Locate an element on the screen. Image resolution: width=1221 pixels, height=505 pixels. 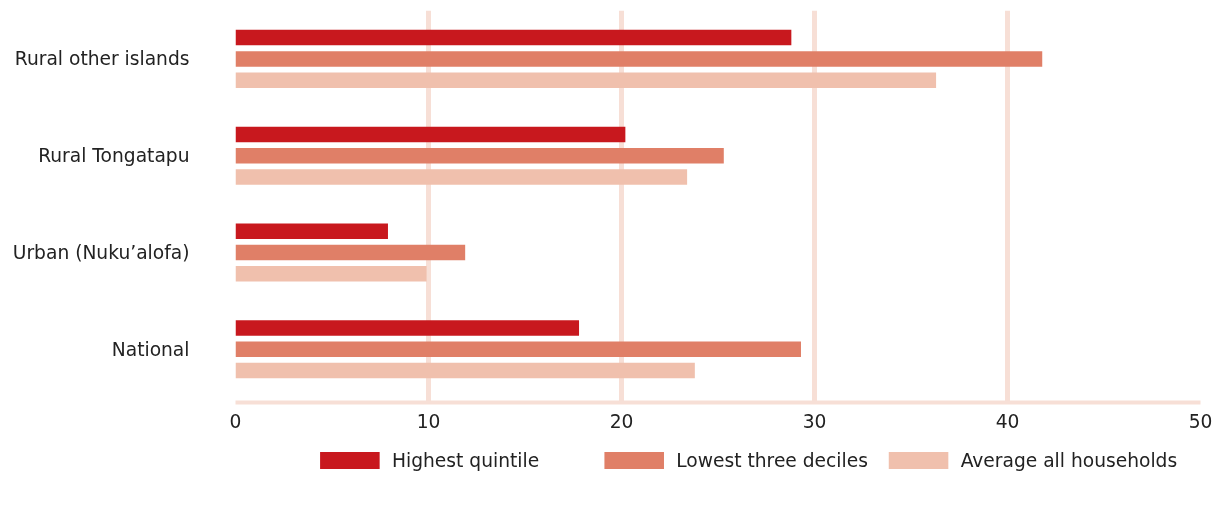
legend-label: Highest quintile is located at coordinates (465, 460).